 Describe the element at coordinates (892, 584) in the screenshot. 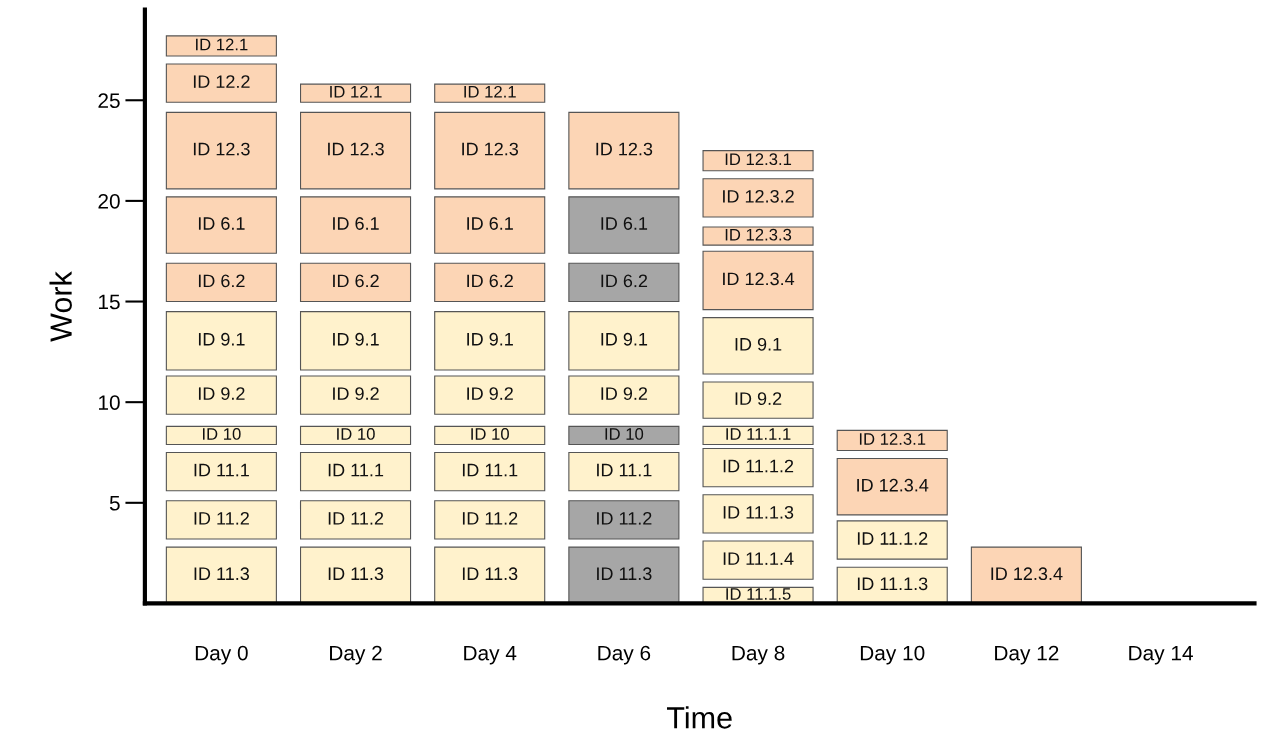

I see `series-label: ID 11.1.3` at that location.